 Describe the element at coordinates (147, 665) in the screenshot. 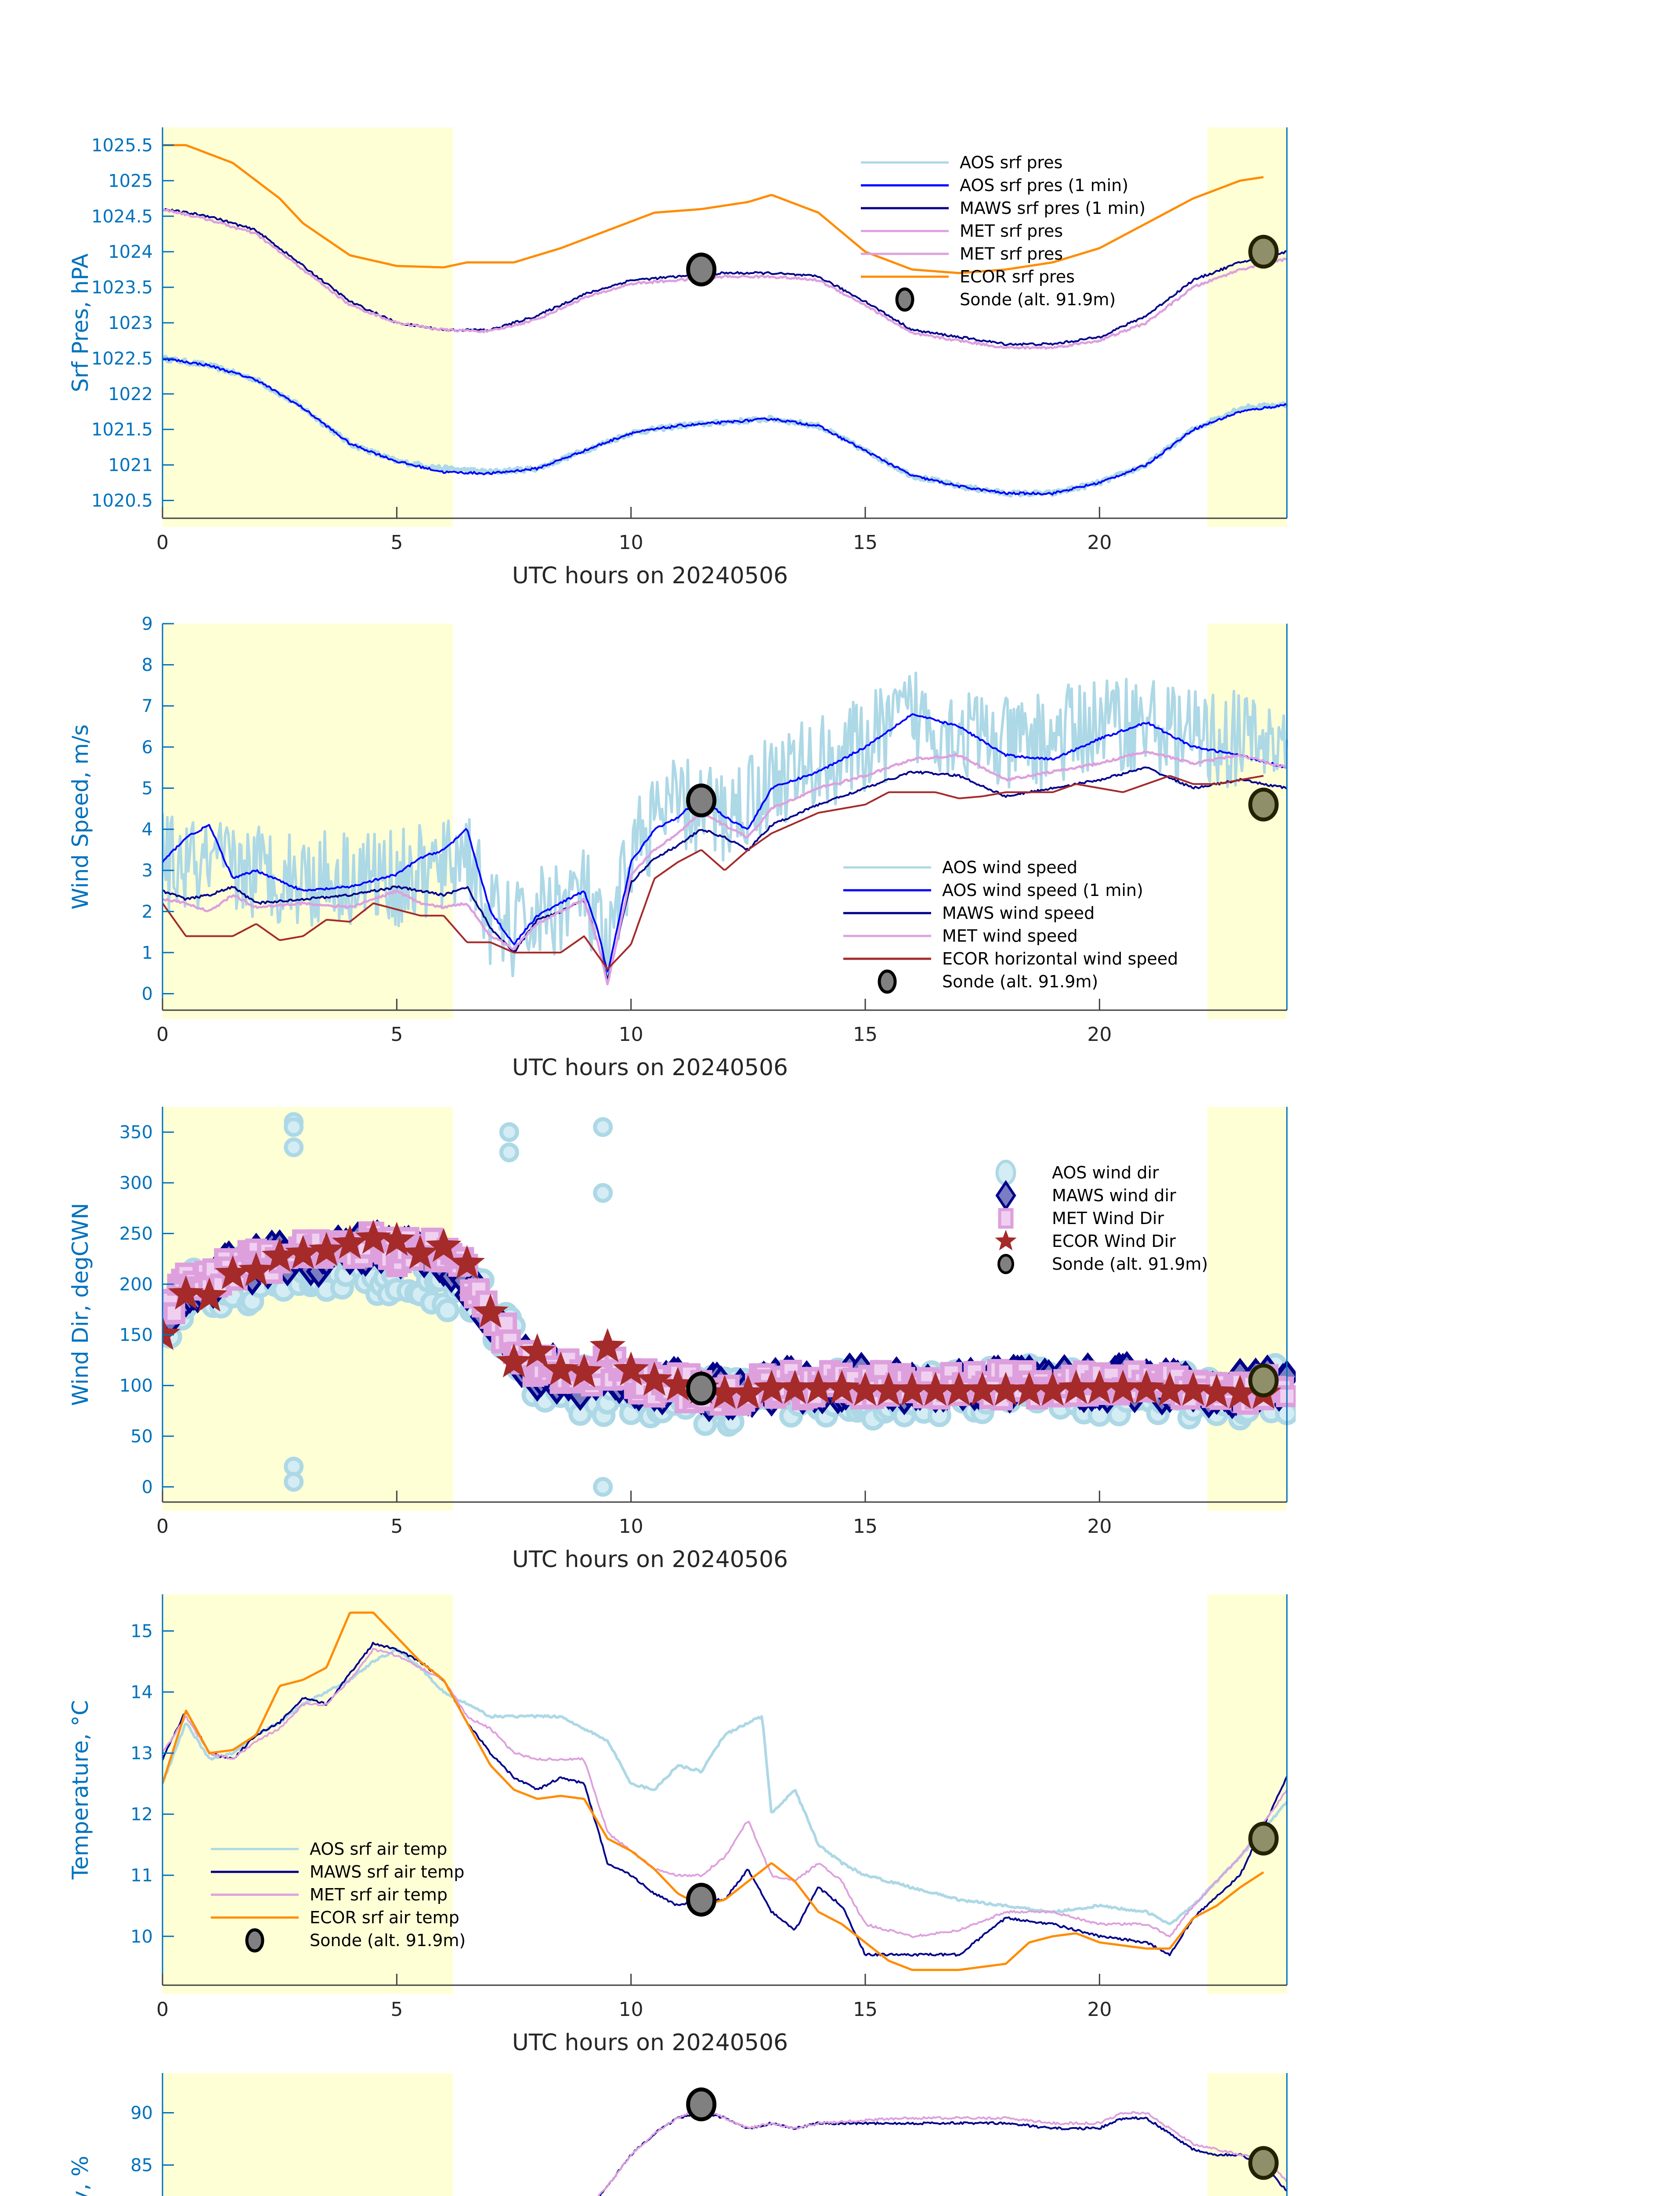

I see `y-tick-label: 8` at that location.